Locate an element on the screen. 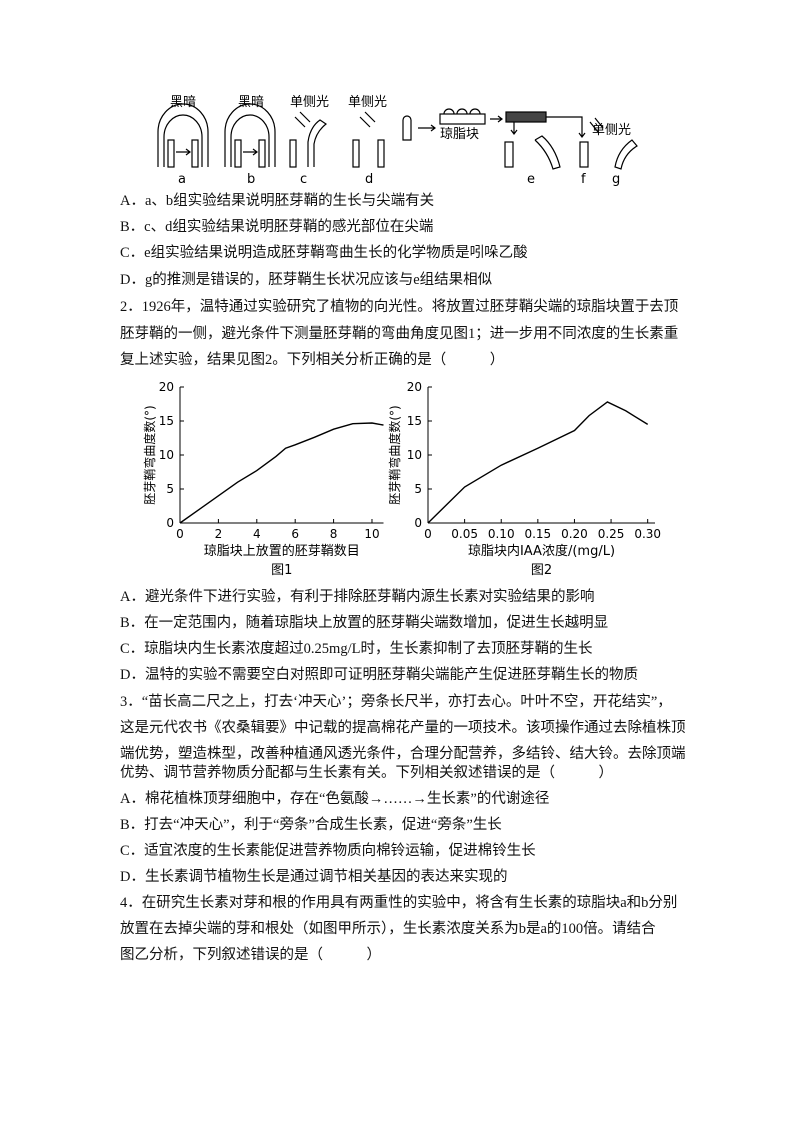  question-stem: 图乙分析，下列叙述错误的是（ ） is located at coordinates (250, 955).